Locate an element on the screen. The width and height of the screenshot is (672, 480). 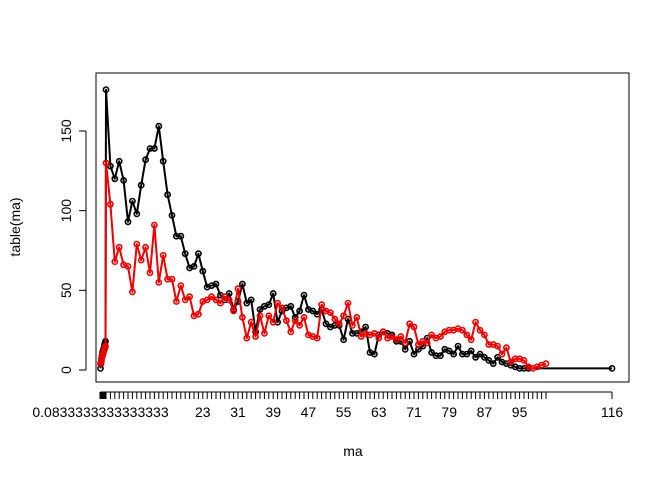
y-tick-label: 50 is located at coordinates (66, 290).